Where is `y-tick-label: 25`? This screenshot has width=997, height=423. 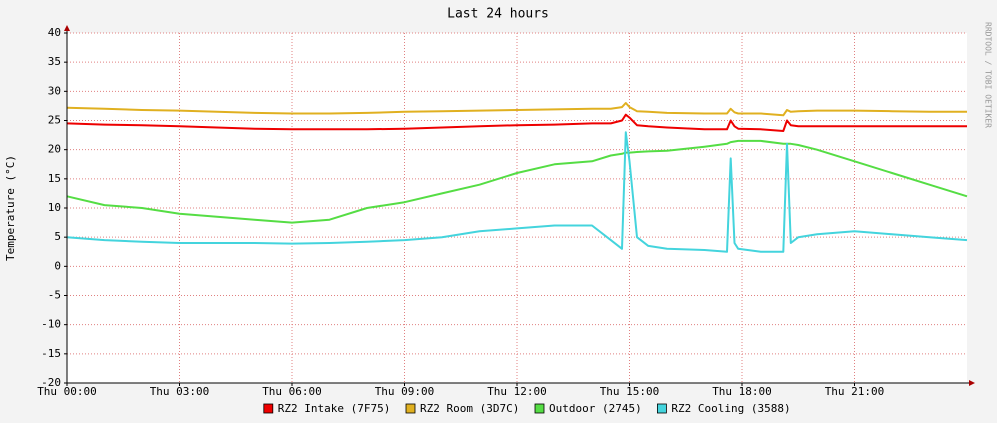
y-tick-label: 25 is located at coordinates (54, 120).